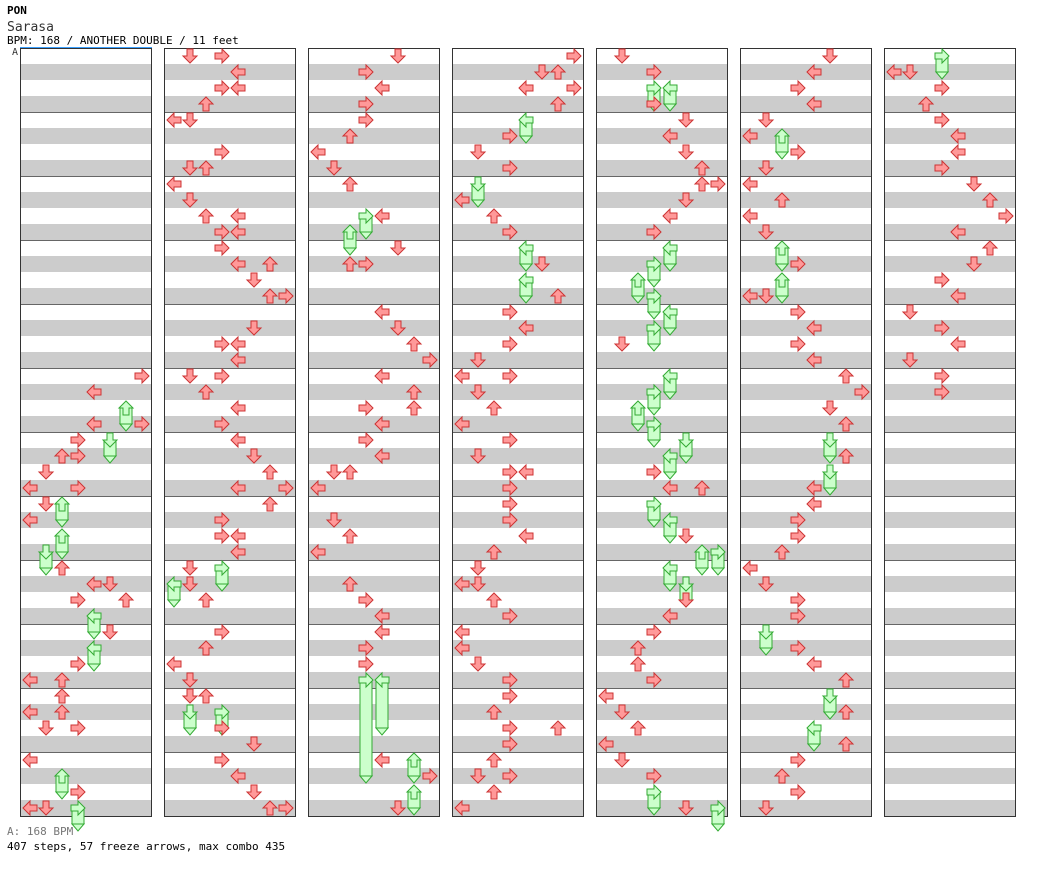 The image size is (1040, 876). Describe the element at coordinates (15, 52) in the screenshot. I see `bpm-marker-label: A` at that location.